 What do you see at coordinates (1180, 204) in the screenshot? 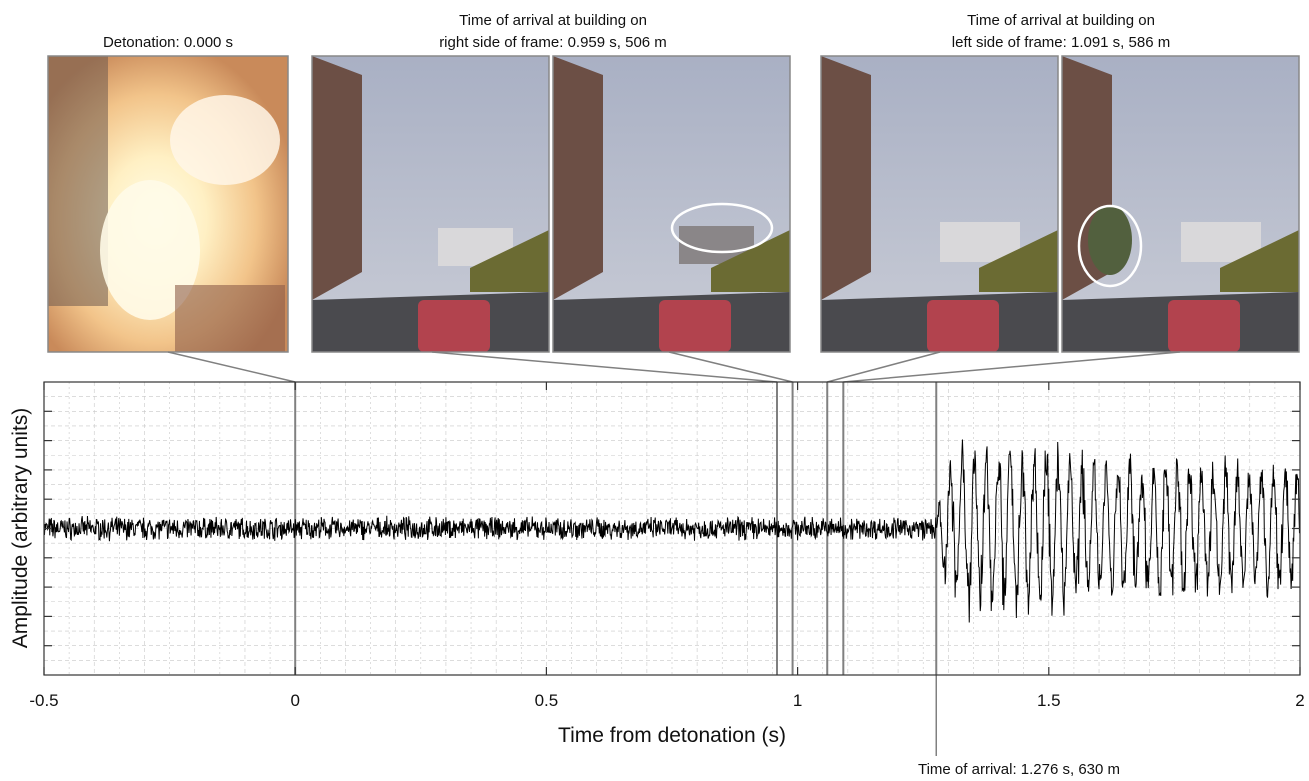
I see `photo-left-building-frame-after` at bounding box center [1180, 204].